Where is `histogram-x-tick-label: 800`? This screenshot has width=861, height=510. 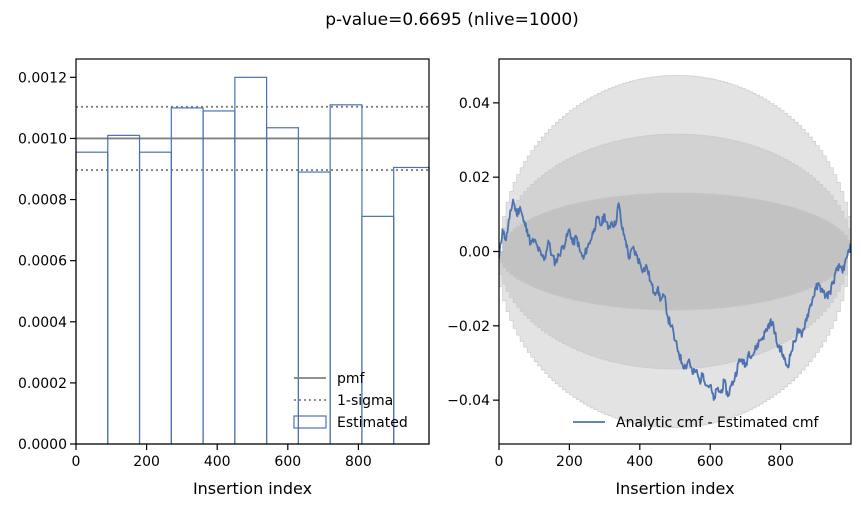 histogram-x-tick-label: 800 is located at coordinates (358, 462).